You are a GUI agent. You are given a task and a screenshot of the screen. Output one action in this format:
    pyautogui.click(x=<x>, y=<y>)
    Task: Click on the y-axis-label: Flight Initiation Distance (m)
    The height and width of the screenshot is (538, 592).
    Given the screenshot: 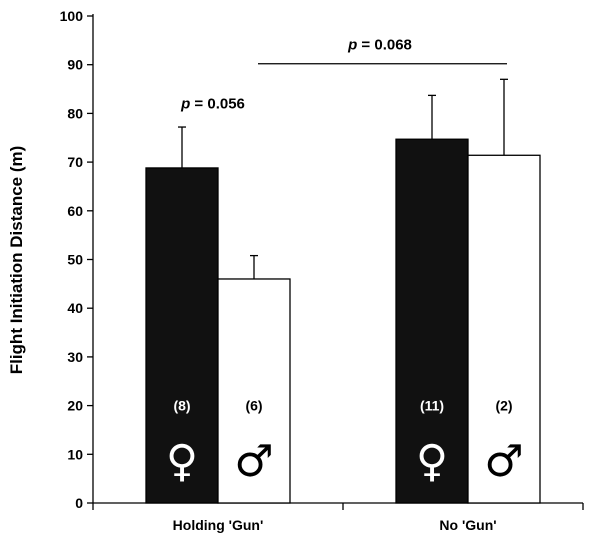 What is the action you would take?
    pyautogui.click(x=16, y=260)
    